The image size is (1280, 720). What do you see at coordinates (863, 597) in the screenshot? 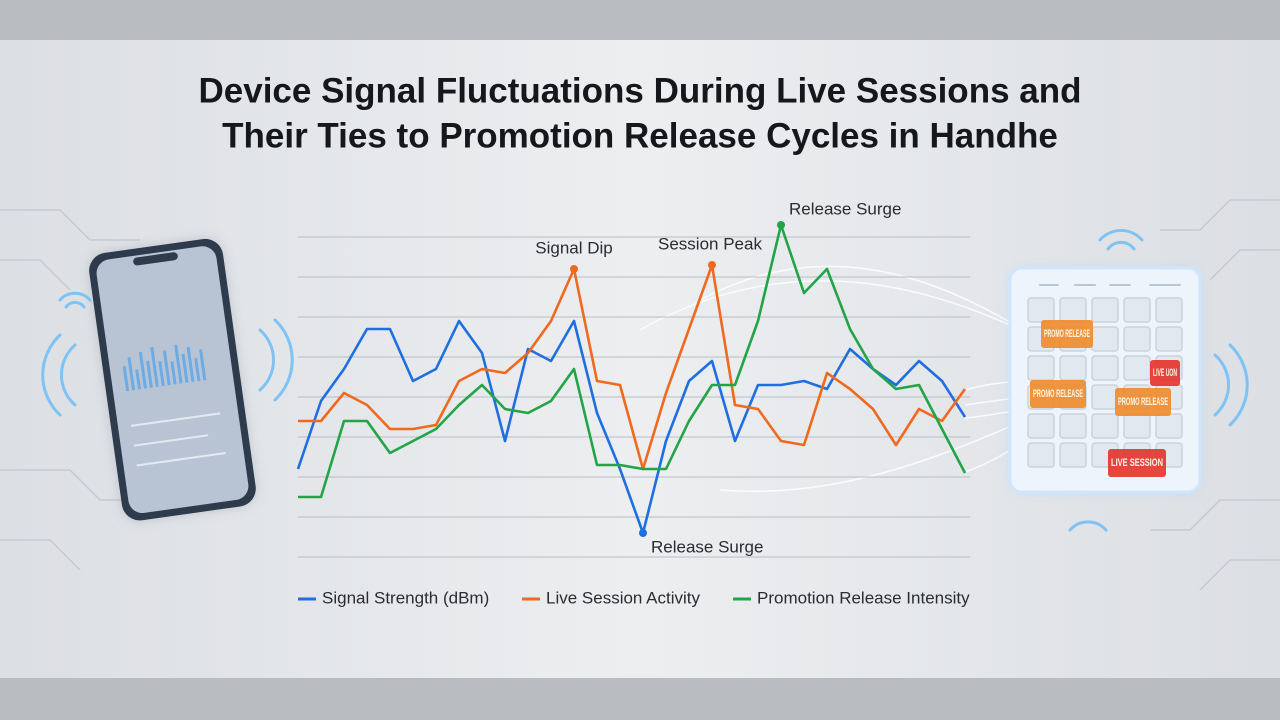
I see `legend-label: Promotion Release Intensity` at bounding box center [863, 597].